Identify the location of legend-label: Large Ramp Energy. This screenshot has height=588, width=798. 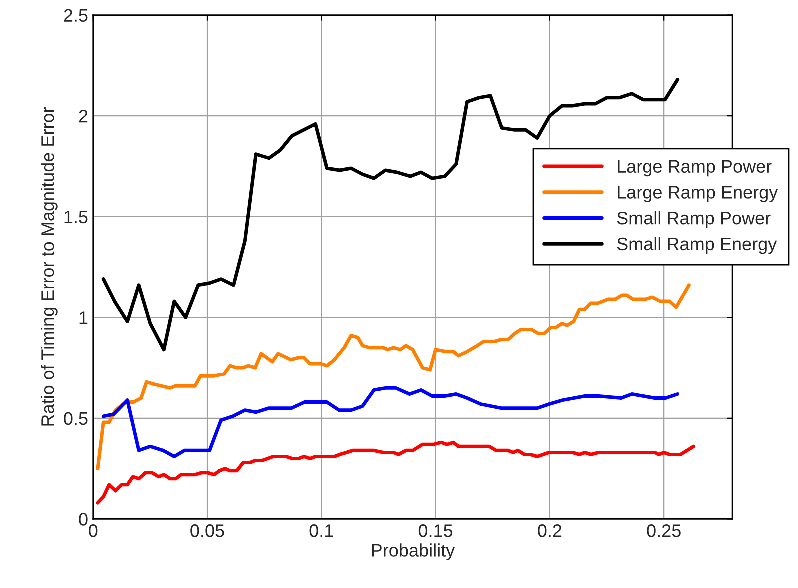
(698, 194).